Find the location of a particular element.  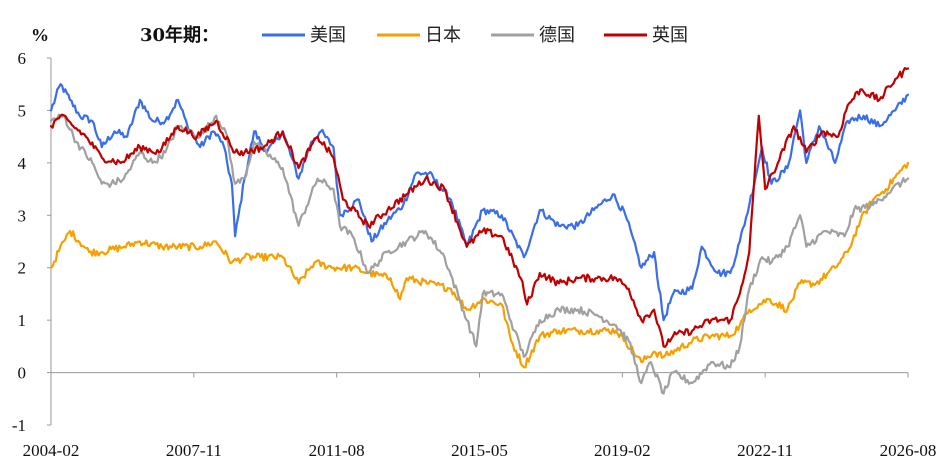

legend-label-de: 德国 is located at coordinates (557, 35).